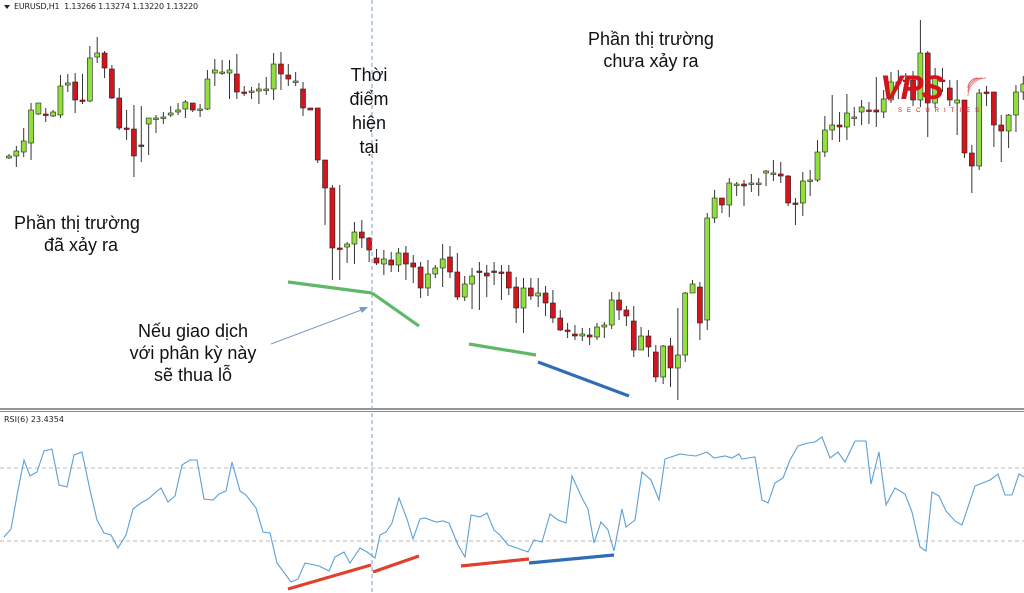  What do you see at coordinates (651, 61) in the screenshot?
I see `future-market-line-2: chưa xảy ra` at bounding box center [651, 61].